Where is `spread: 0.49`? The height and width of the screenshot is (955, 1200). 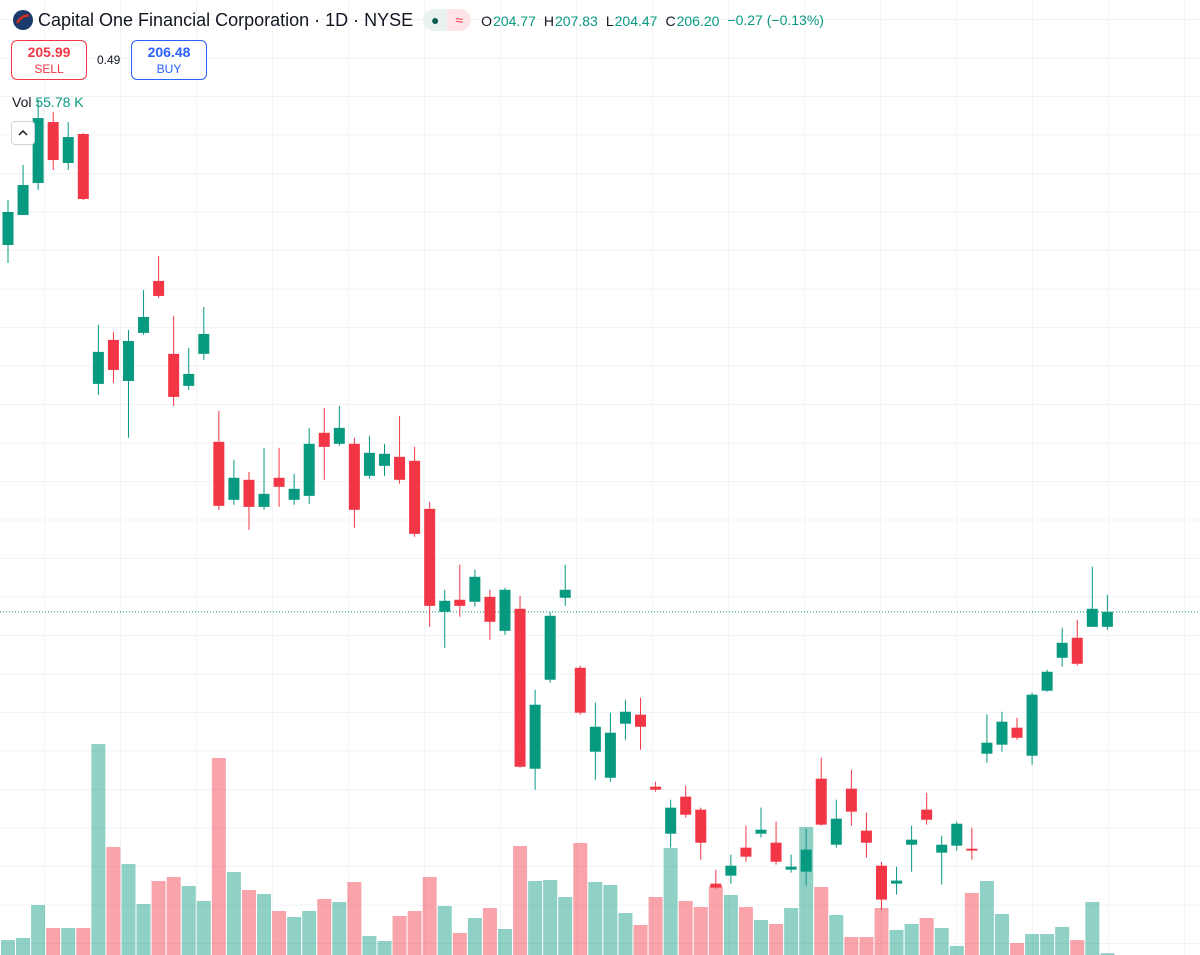 spread: 0.49 is located at coordinates (109, 60).